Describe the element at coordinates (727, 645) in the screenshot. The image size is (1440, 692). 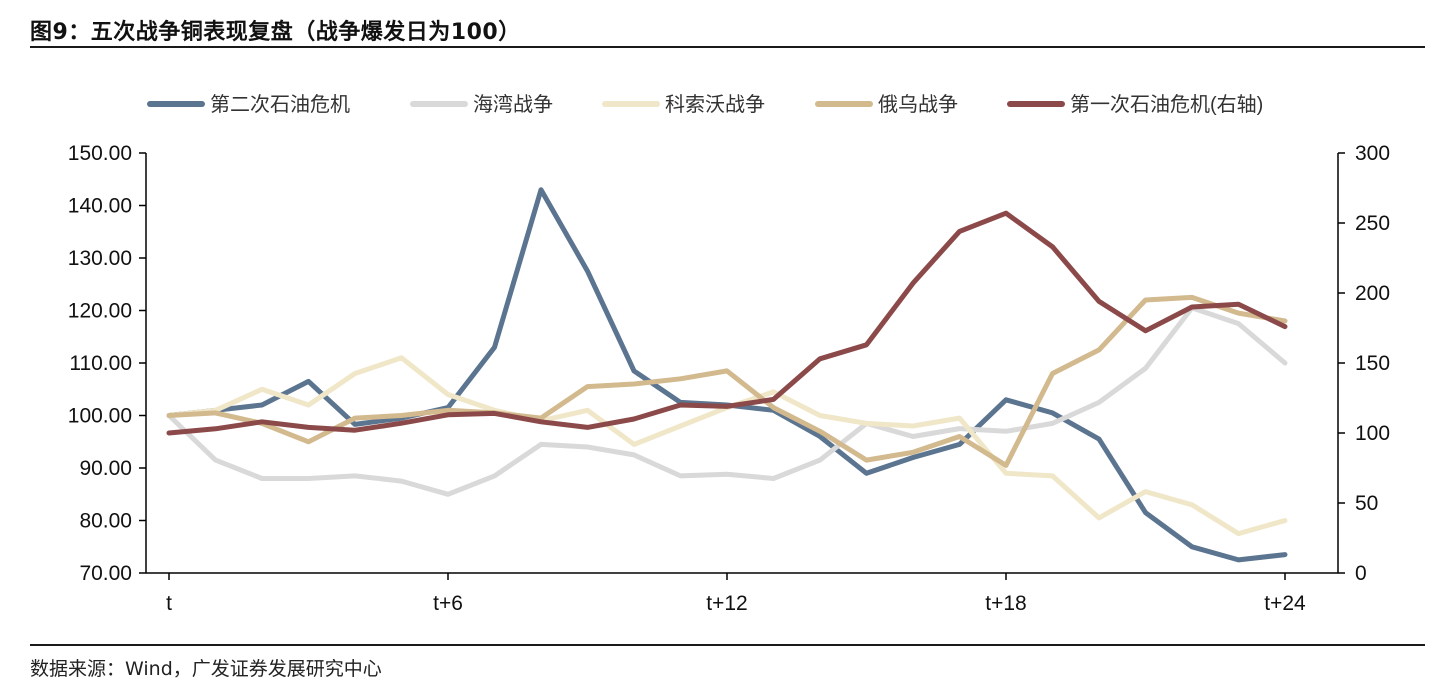
I see `source-divider` at that location.